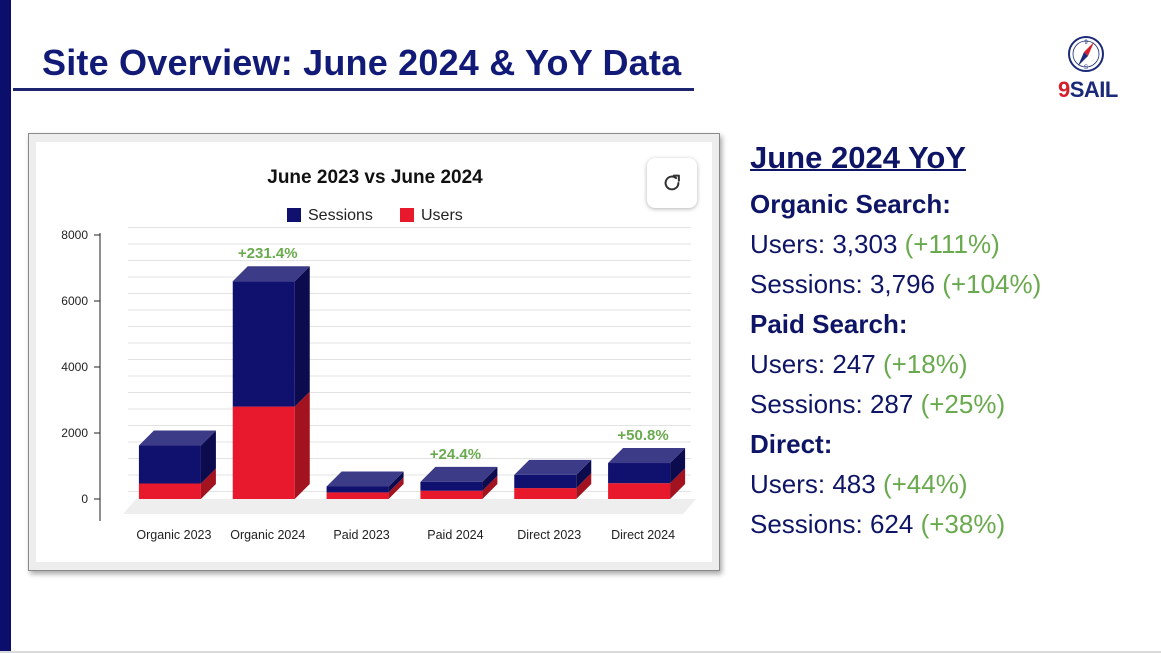 This screenshot has height=653, width=1161. What do you see at coordinates (642, 435) in the screenshot?
I see `bar-annotation: +50.8%` at bounding box center [642, 435].